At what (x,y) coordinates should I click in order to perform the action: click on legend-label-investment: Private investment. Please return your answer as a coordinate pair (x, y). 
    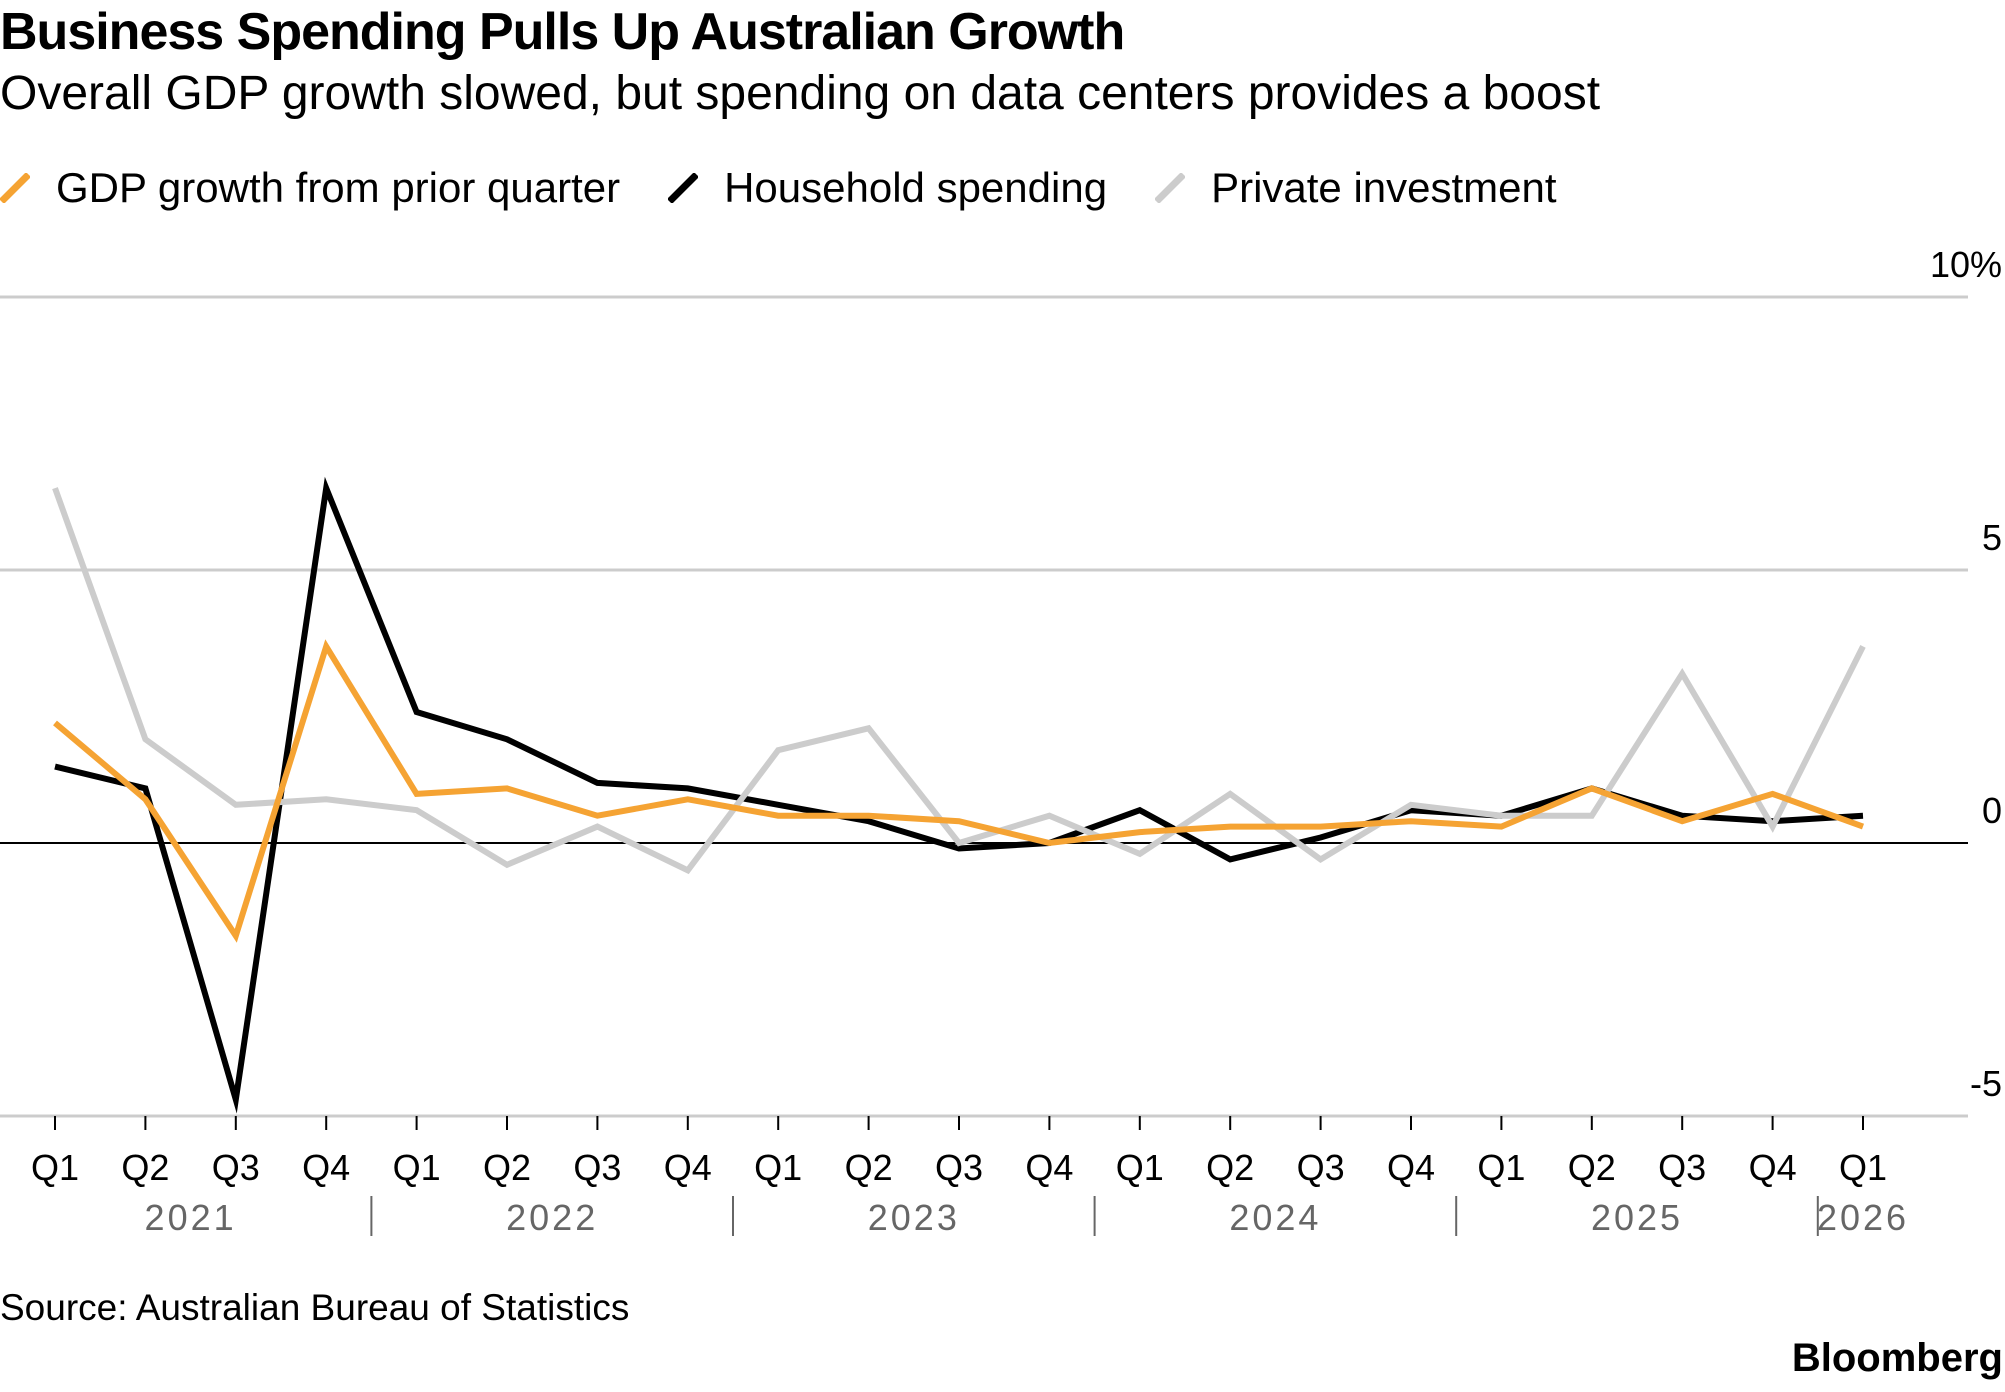
    Looking at the image, I should click on (1384, 187).